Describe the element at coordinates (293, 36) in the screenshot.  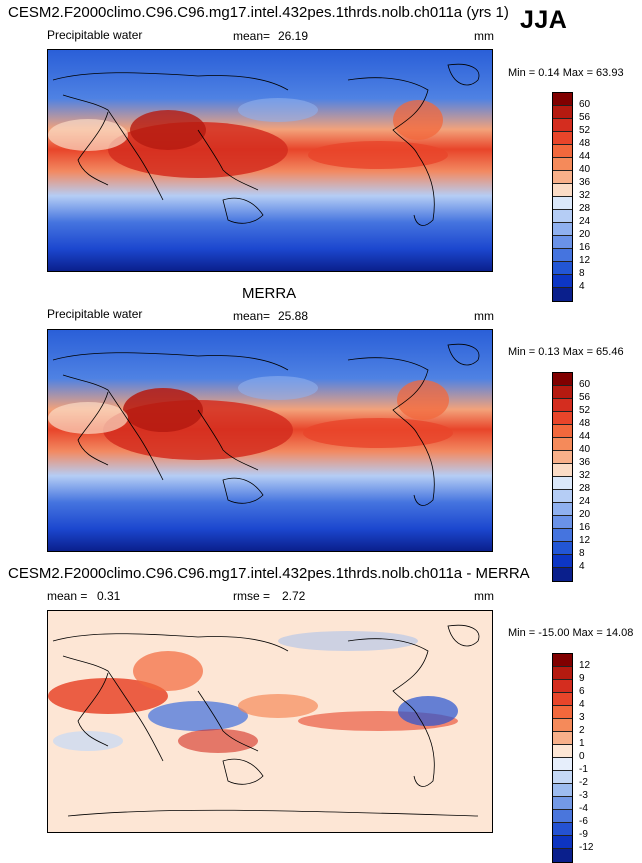
I see `panel1-mean-value: 26.19` at that location.